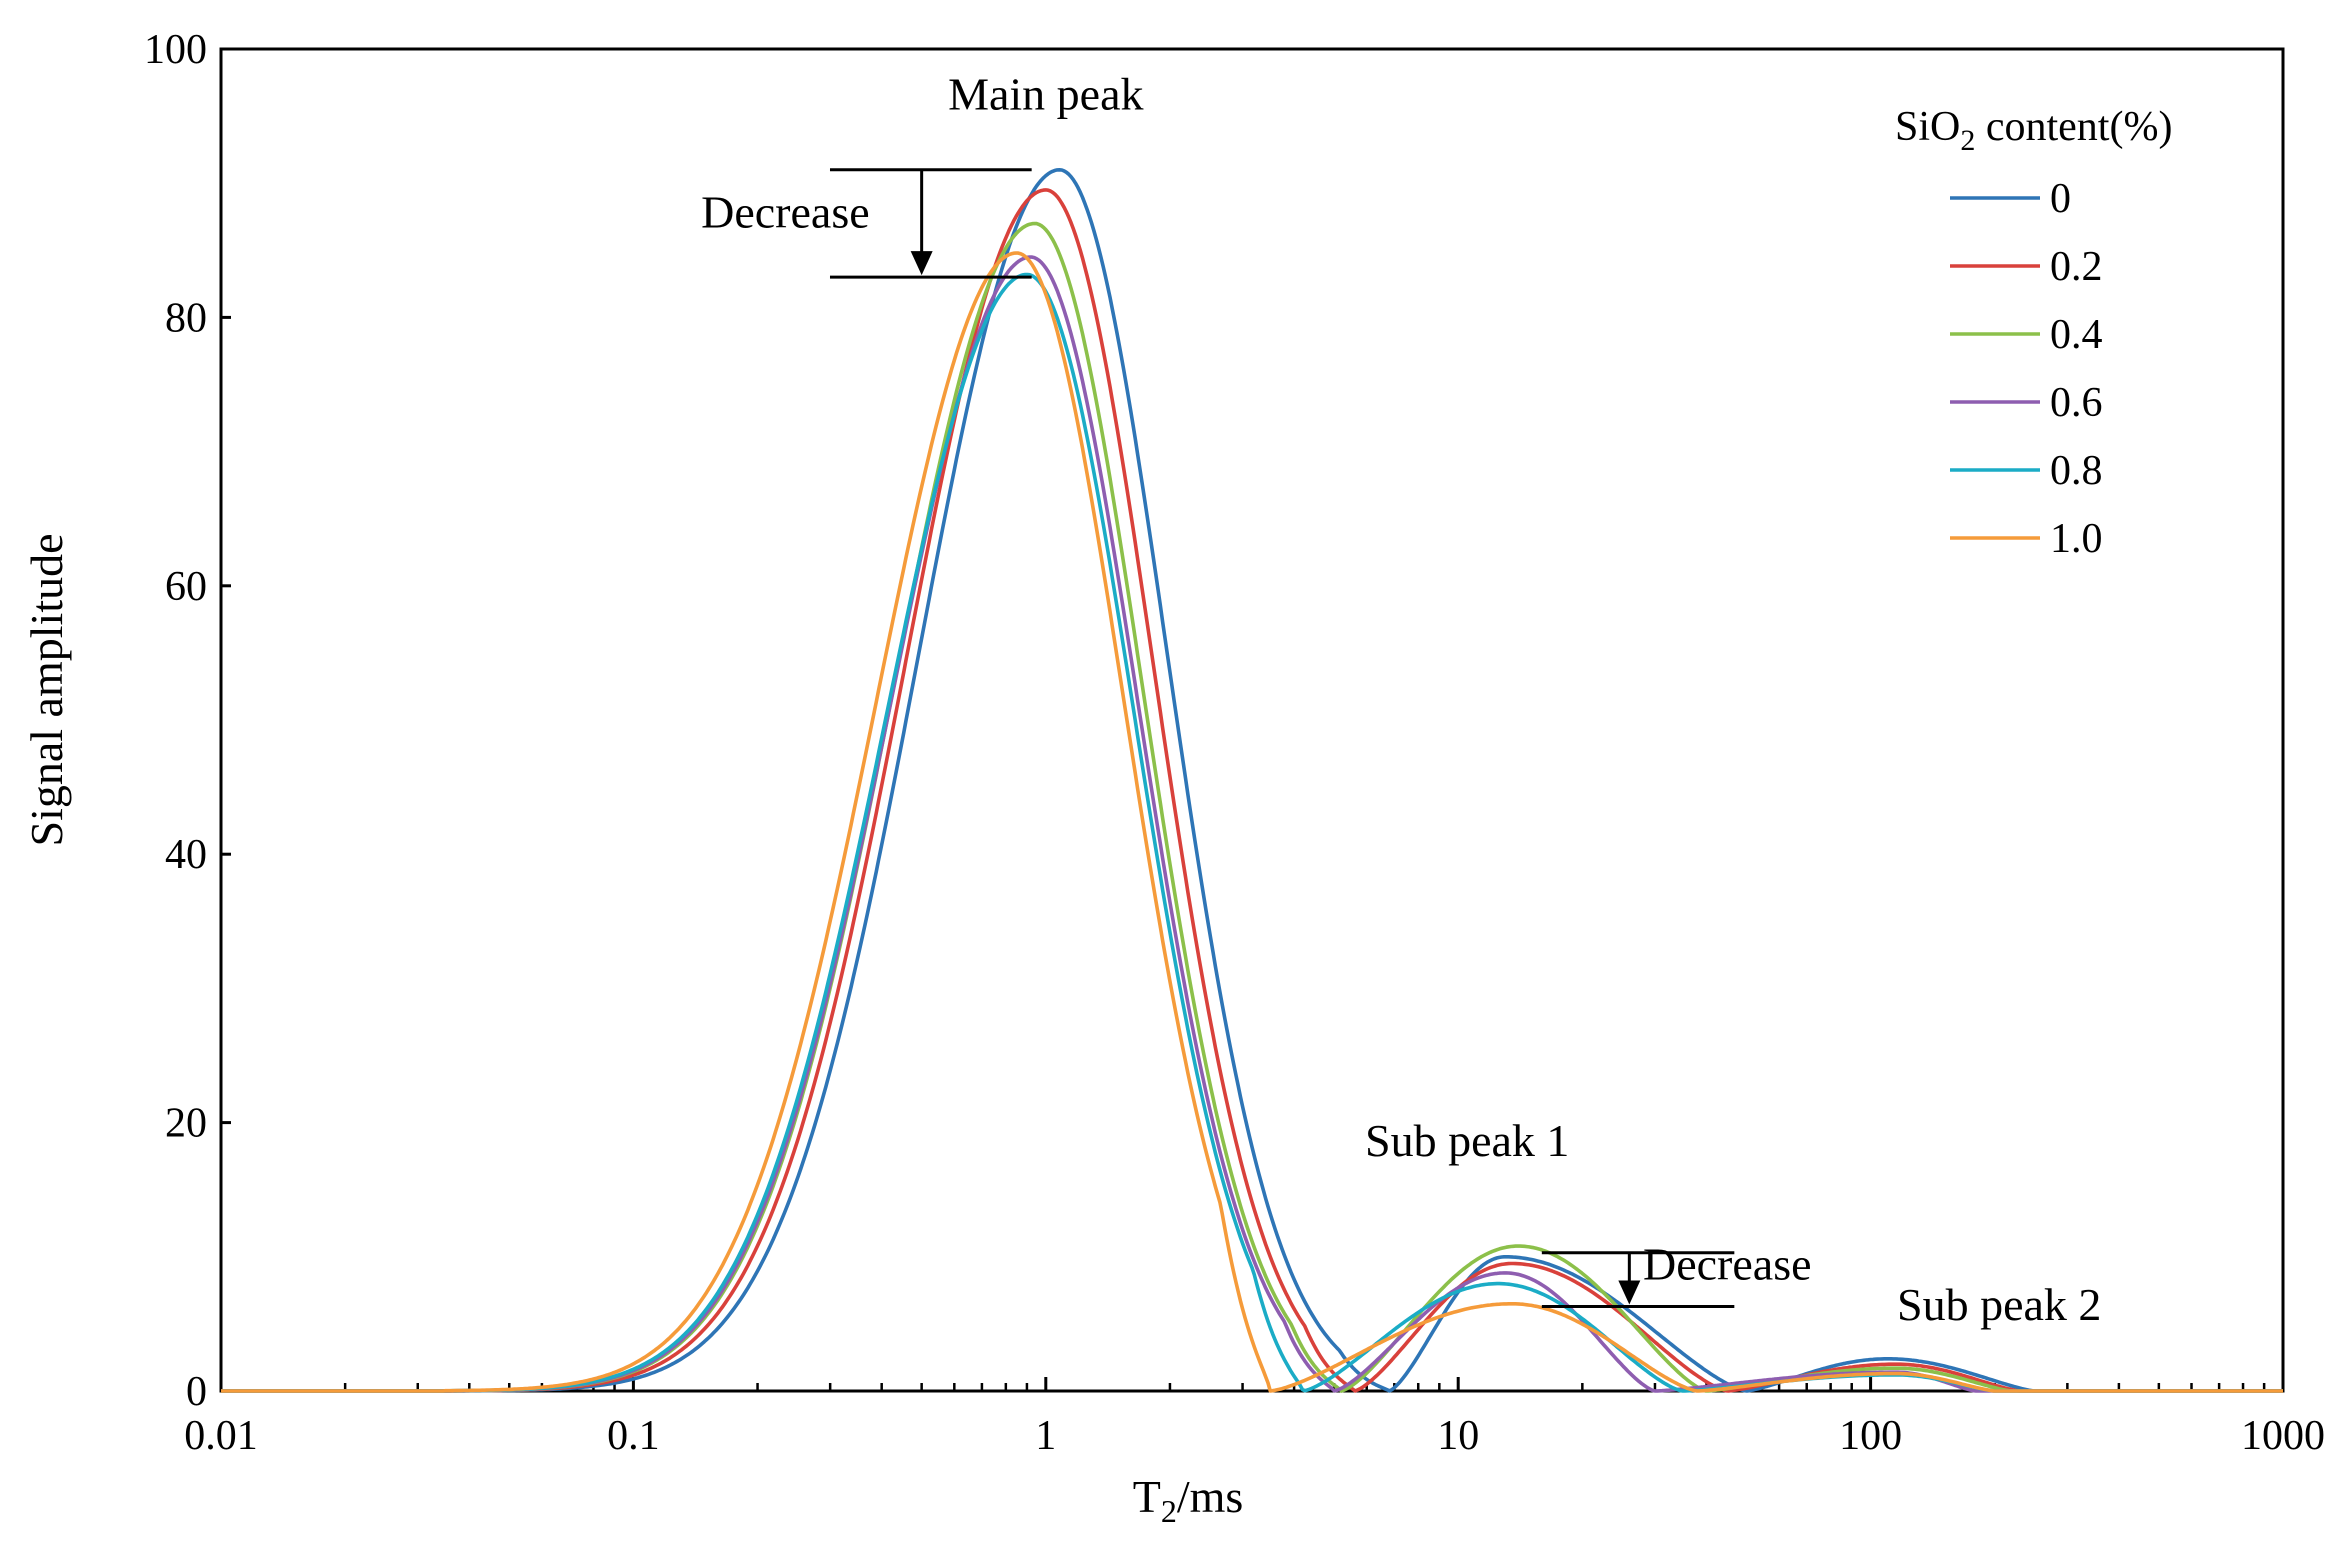  I want to click on x-tick-label: 1, so click(1045, 1436).